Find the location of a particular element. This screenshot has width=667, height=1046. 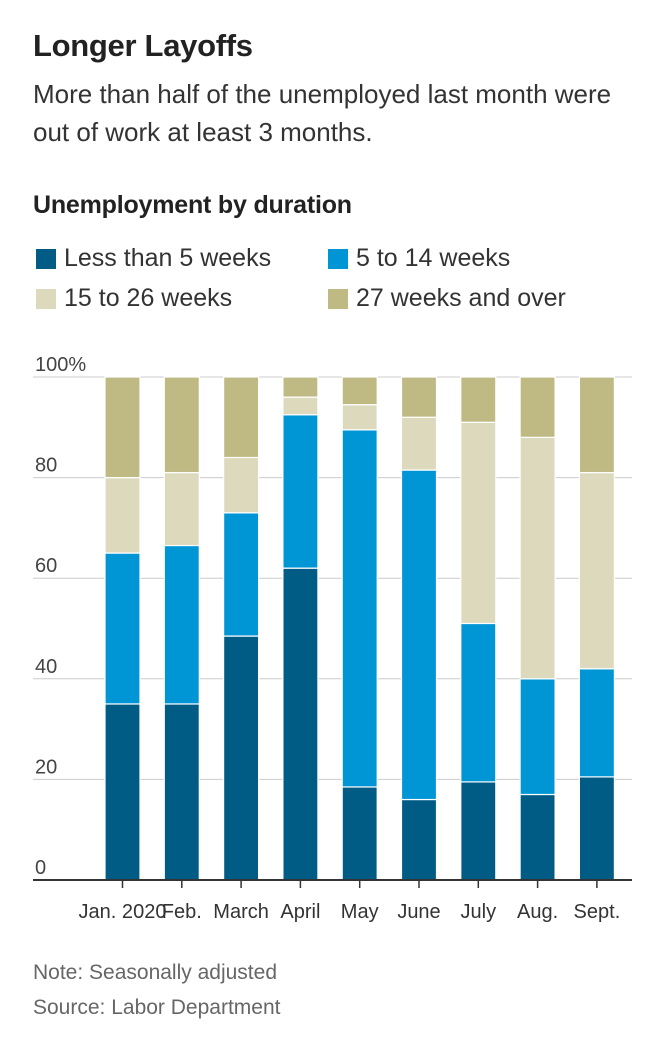

x-tick-label-july: July is located at coordinates (479, 912).